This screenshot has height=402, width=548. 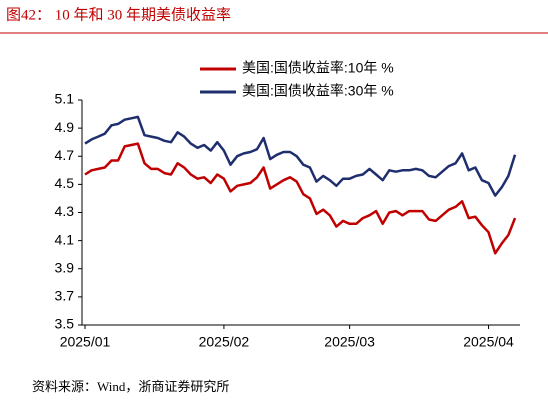 What do you see at coordinates (65, 99) in the screenshot?
I see `y-tick-label: 5.1` at bounding box center [65, 99].